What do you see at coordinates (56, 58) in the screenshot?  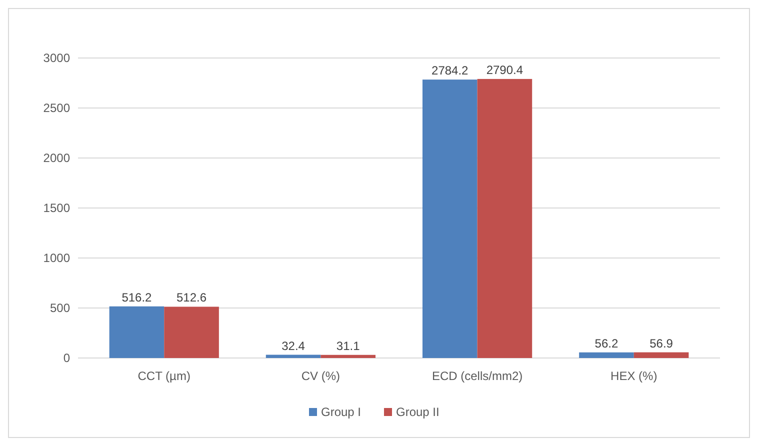 I see `y-tick-label: 3000` at bounding box center [56, 58].